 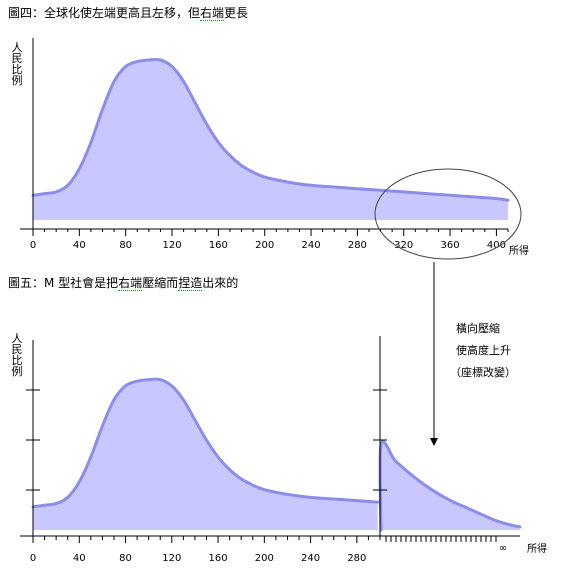 I want to click on figure5-caption-underlined2: 捏造, so click(x=190, y=283).